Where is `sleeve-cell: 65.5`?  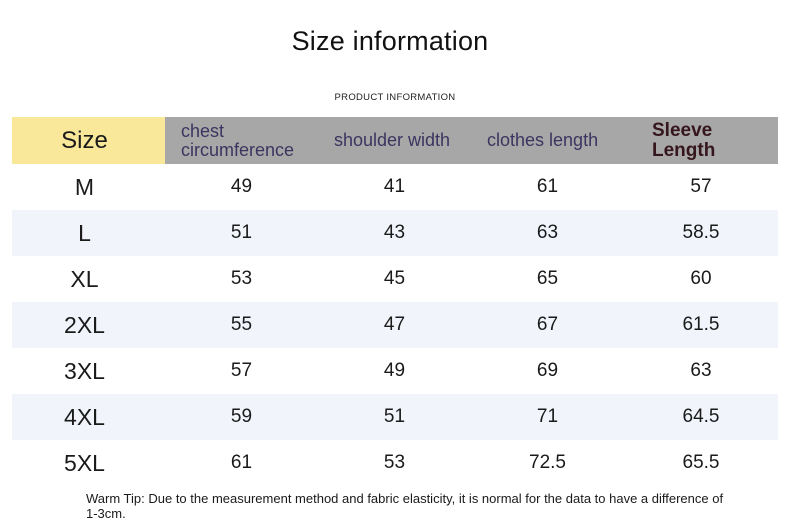 sleeve-cell: 65.5 is located at coordinates (701, 462).